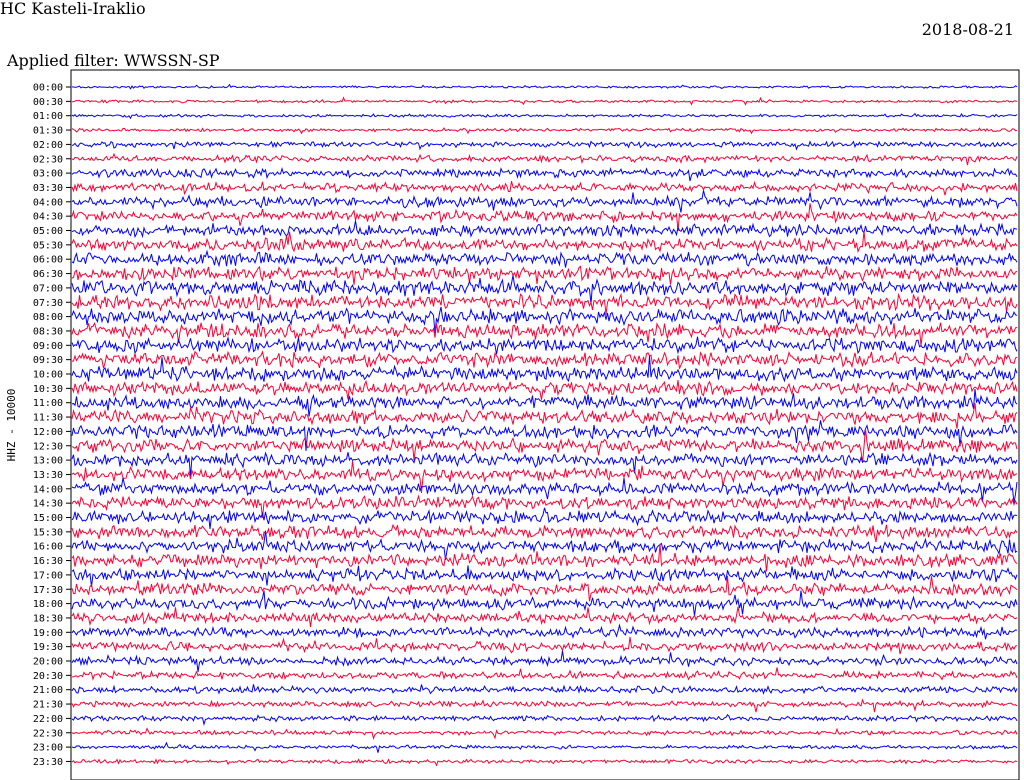 The image size is (1024, 780). I want to click on time-tick-label: 16:00, so click(48, 547).